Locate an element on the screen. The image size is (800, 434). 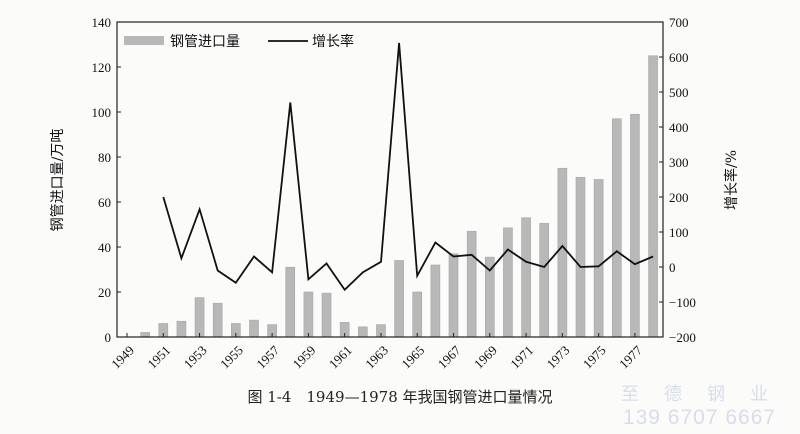
x-tick-label: 1955 is located at coordinates (231, 357).